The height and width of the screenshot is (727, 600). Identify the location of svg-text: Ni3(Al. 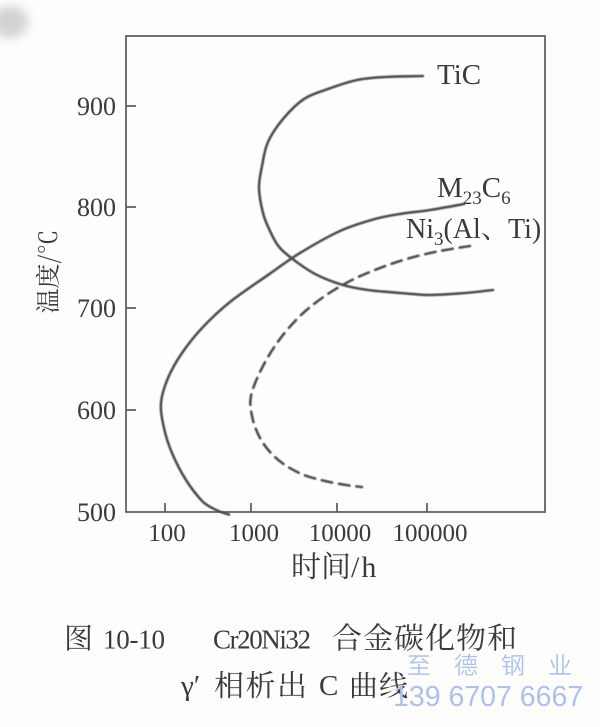
(443, 232).